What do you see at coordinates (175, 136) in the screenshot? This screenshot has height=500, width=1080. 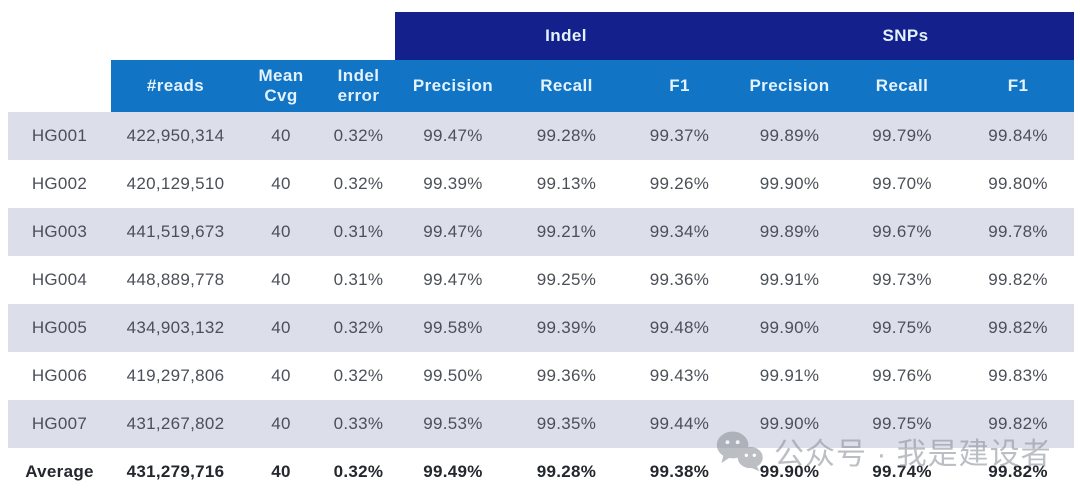 I see `table-cell: 422,950,314` at bounding box center [175, 136].